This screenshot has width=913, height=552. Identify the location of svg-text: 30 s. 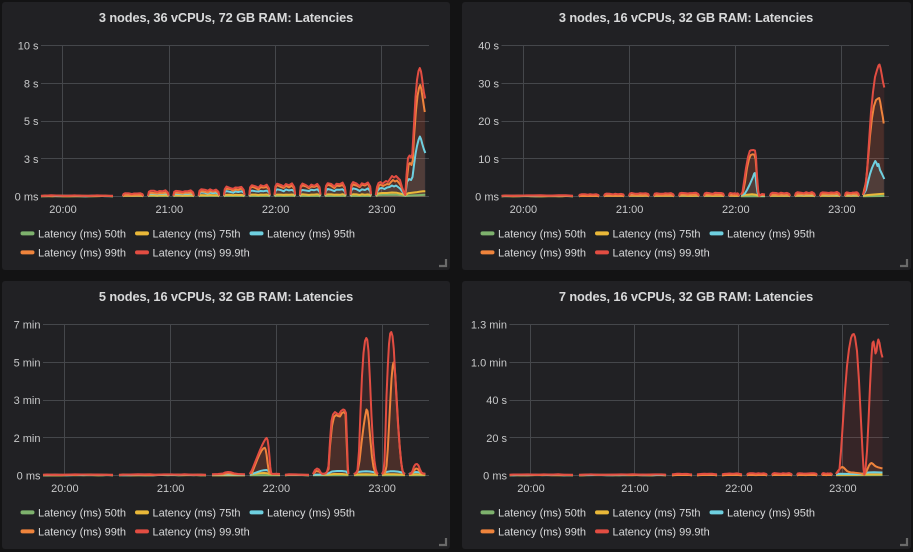
(488, 84).